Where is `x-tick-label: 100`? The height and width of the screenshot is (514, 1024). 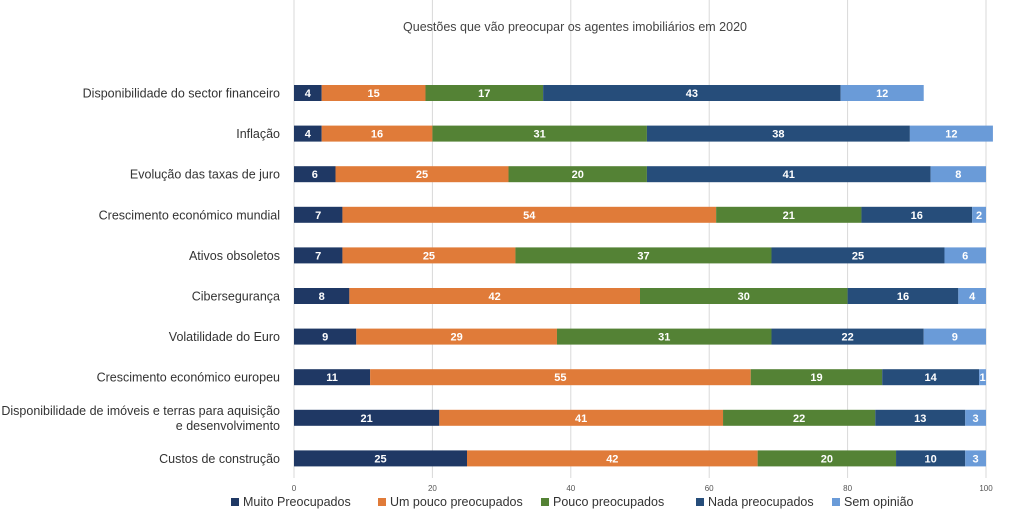
x-tick-label: 100 is located at coordinates (986, 488).